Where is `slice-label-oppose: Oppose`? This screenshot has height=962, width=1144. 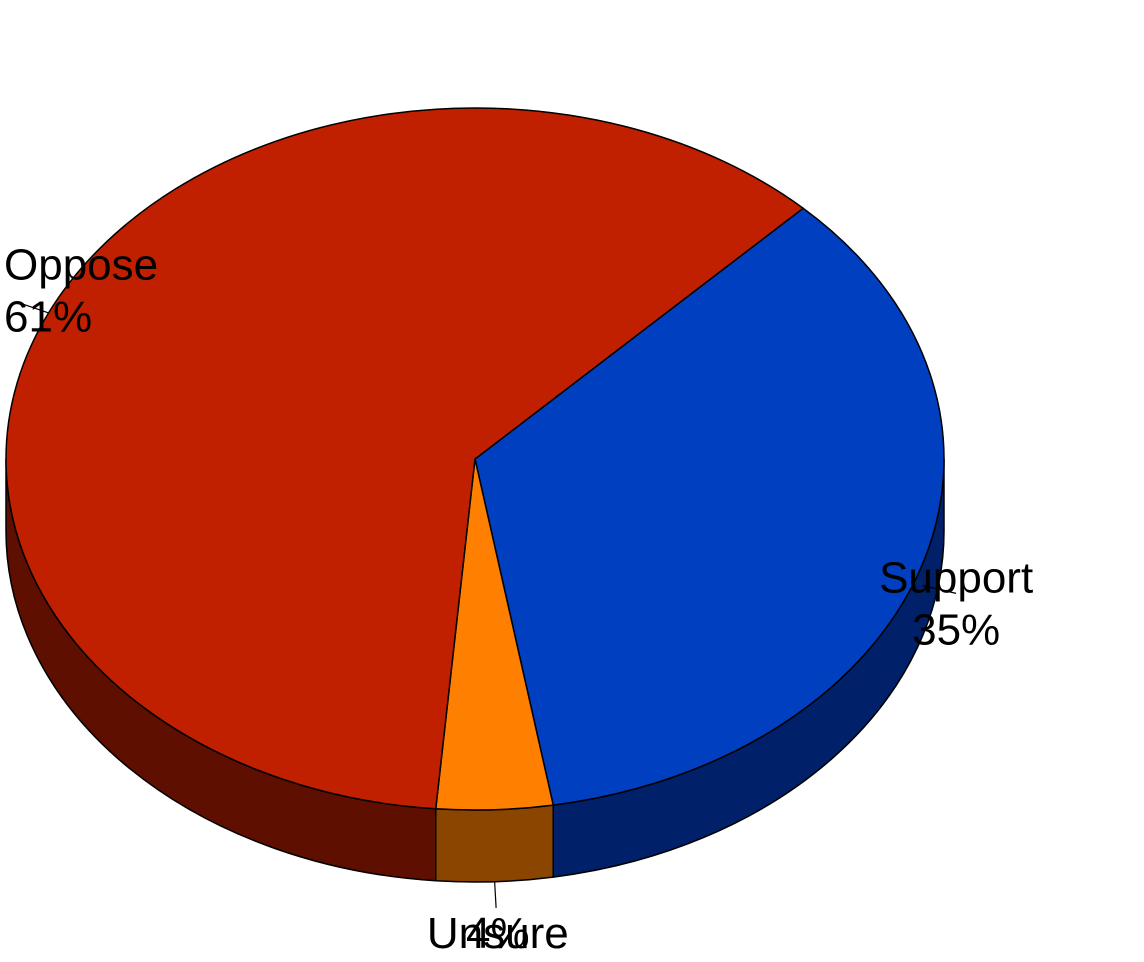
slice-label-oppose: Oppose is located at coordinates (81, 265).